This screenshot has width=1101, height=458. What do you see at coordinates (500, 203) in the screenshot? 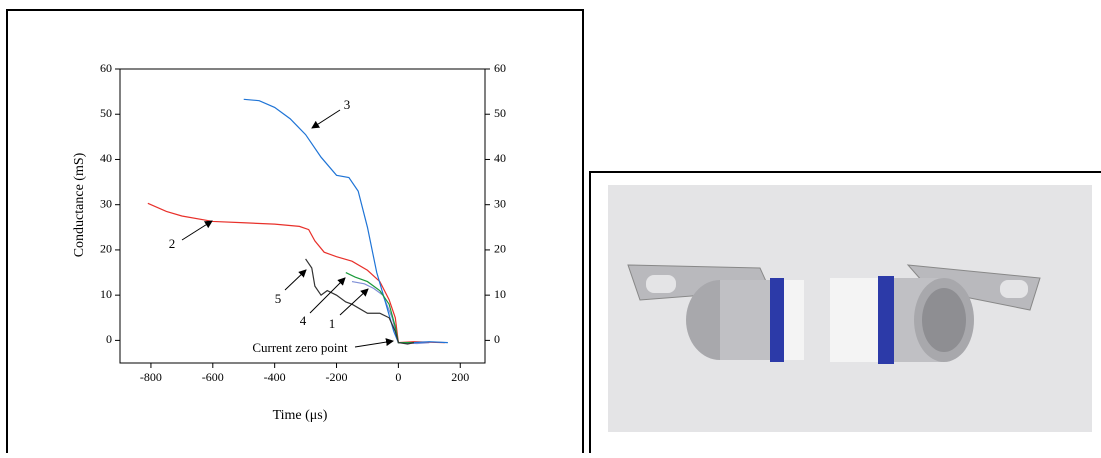
I see `y2-tick-label: 30` at bounding box center [500, 203].